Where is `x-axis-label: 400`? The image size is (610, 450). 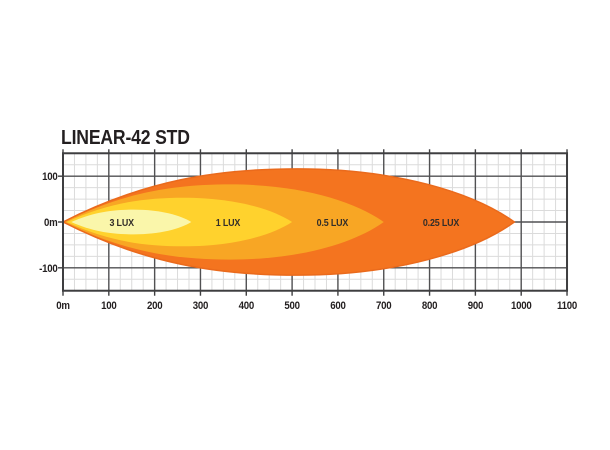
x-axis-label: 400 is located at coordinates (247, 307).